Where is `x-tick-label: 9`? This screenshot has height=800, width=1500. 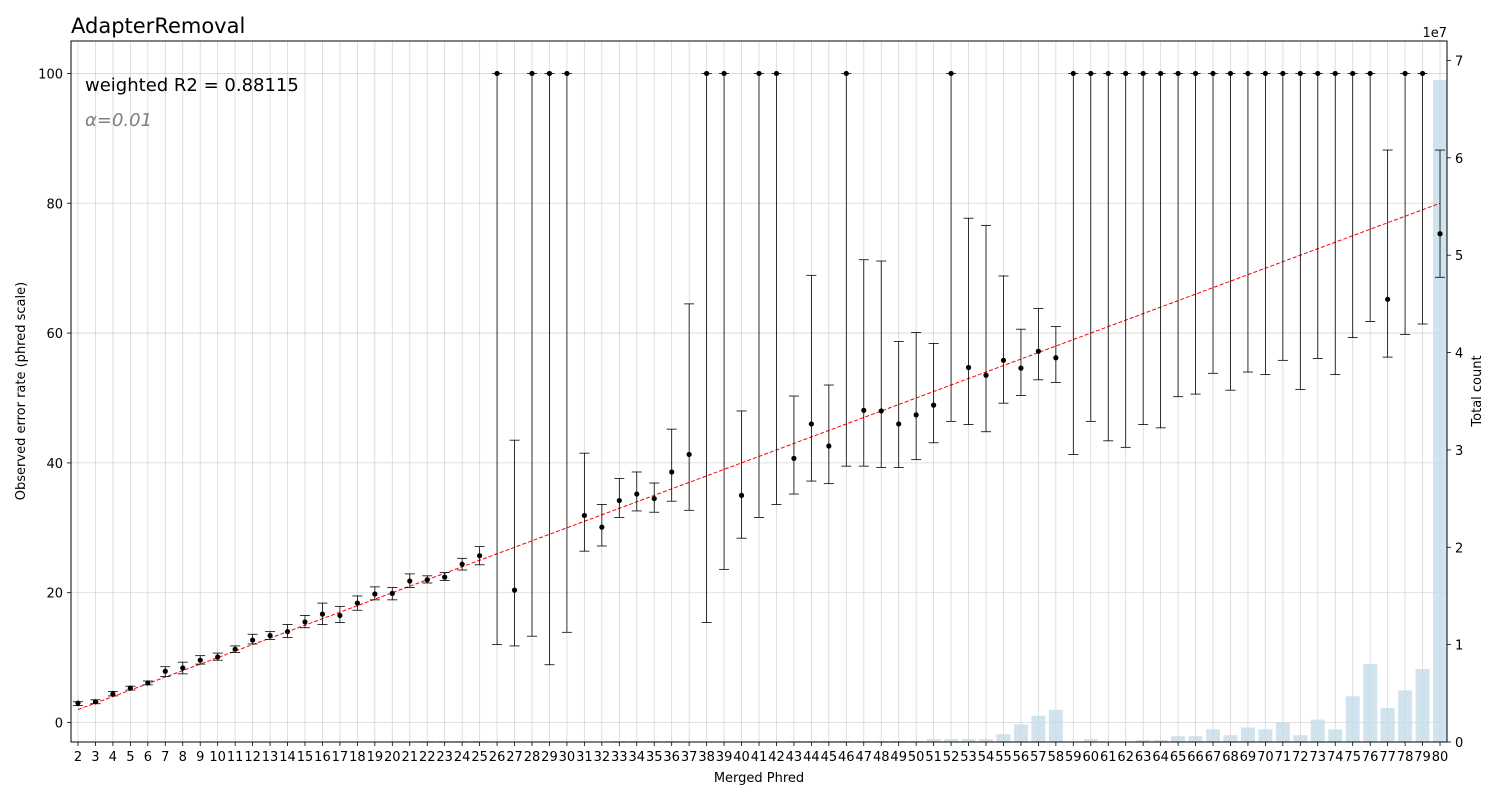 x-tick-label: 9 is located at coordinates (200, 757).